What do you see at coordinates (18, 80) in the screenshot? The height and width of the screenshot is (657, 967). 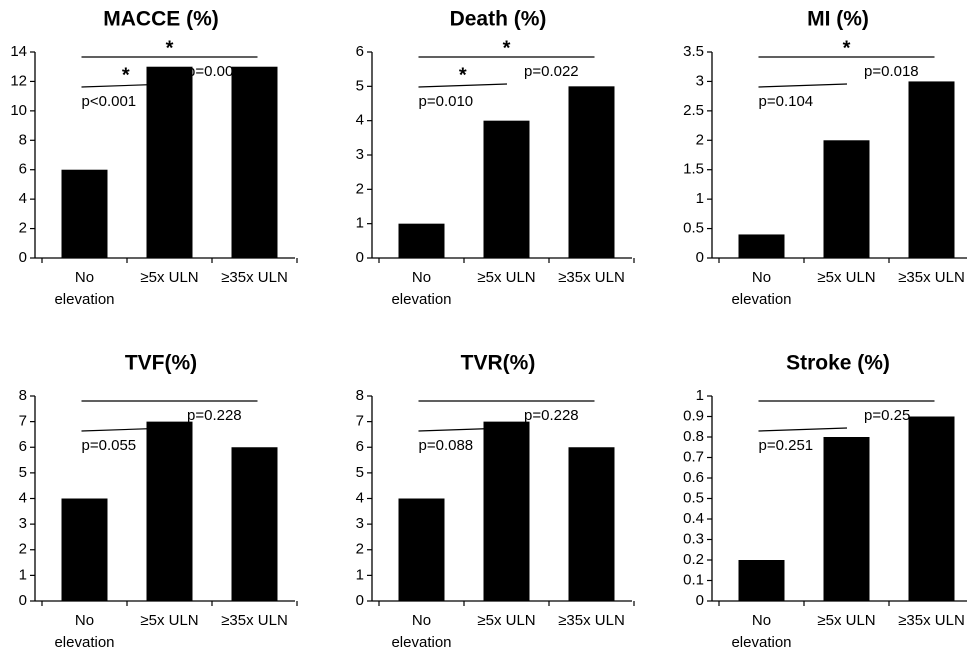 I see `y-tick-label: 12` at bounding box center [18, 80].